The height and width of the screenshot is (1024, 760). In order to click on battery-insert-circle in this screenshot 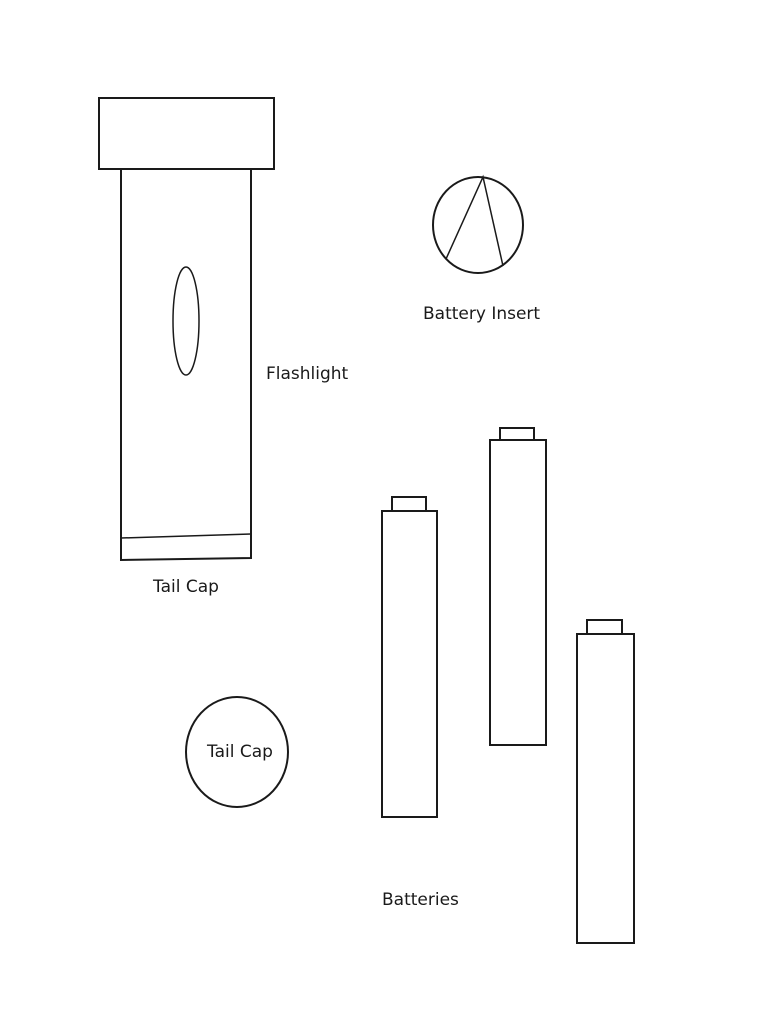, I will do `click(478, 225)`.